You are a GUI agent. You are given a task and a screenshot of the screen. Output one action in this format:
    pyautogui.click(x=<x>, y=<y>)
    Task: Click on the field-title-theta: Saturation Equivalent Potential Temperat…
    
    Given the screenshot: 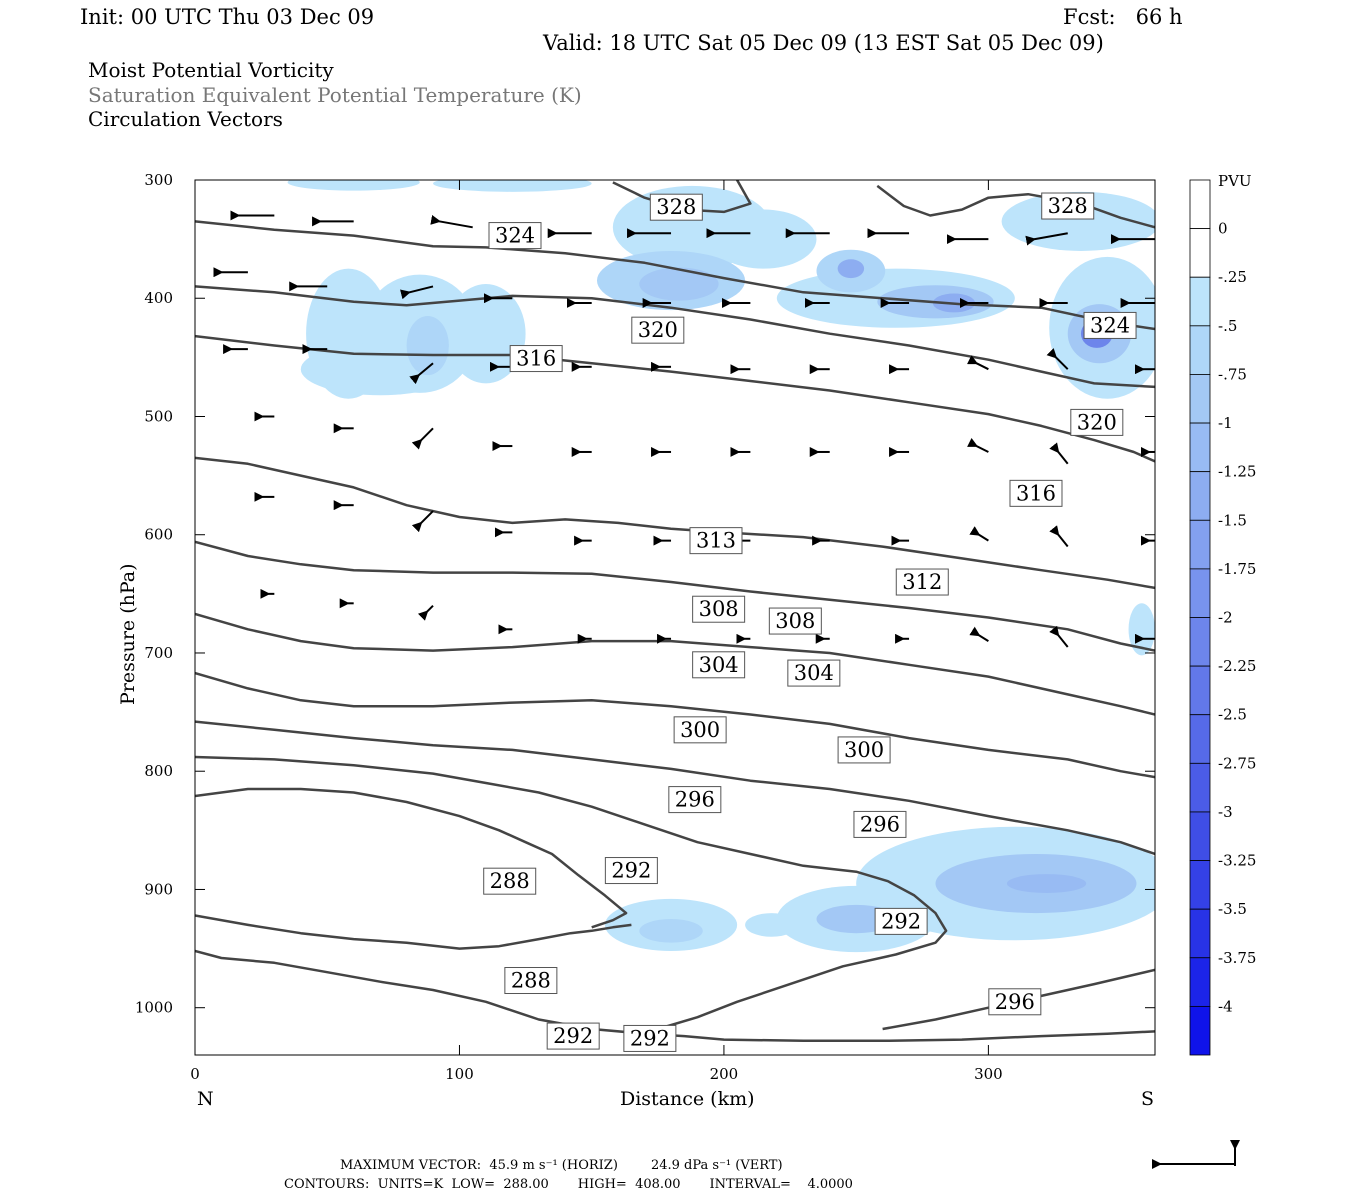 What is the action you would take?
    pyautogui.click(x=335, y=95)
    